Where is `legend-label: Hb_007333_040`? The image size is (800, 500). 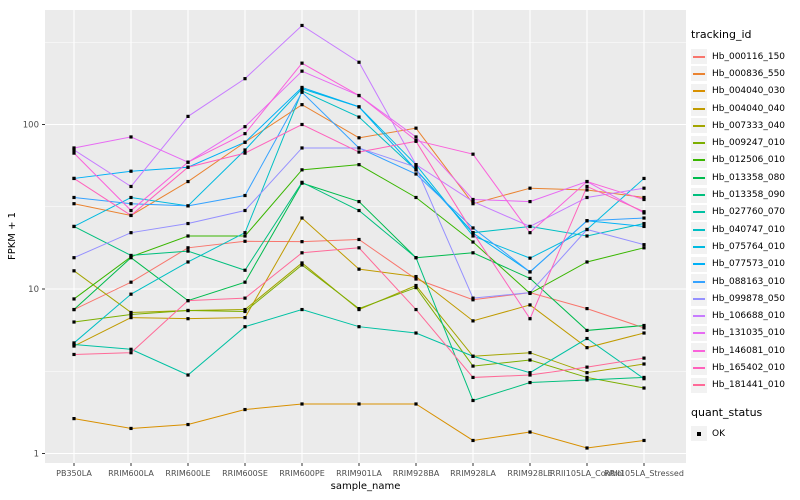 legend-label: Hb_007333_040 is located at coordinates (749, 125).